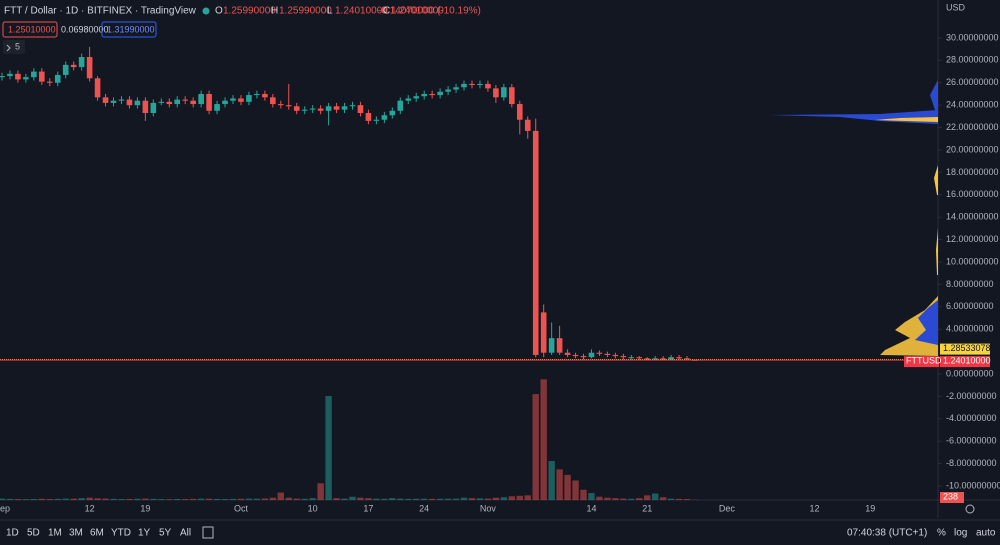 The height and width of the screenshot is (545, 1000). I want to click on x-tick-label: 17, so click(368, 508).